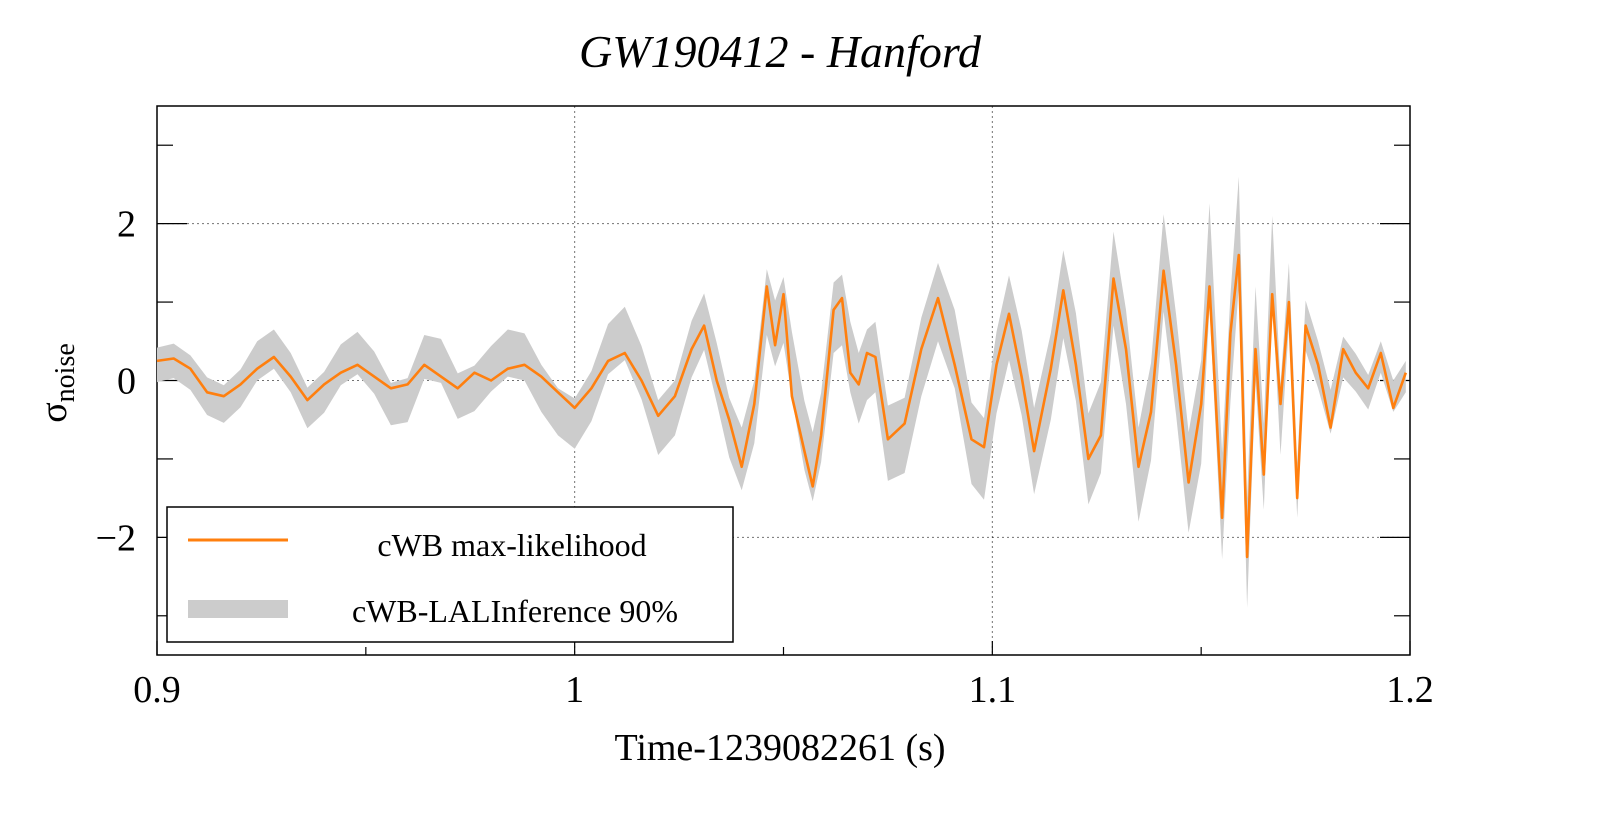 The height and width of the screenshot is (813, 1599). I want to click on legend-band-swatch, so click(238, 609).